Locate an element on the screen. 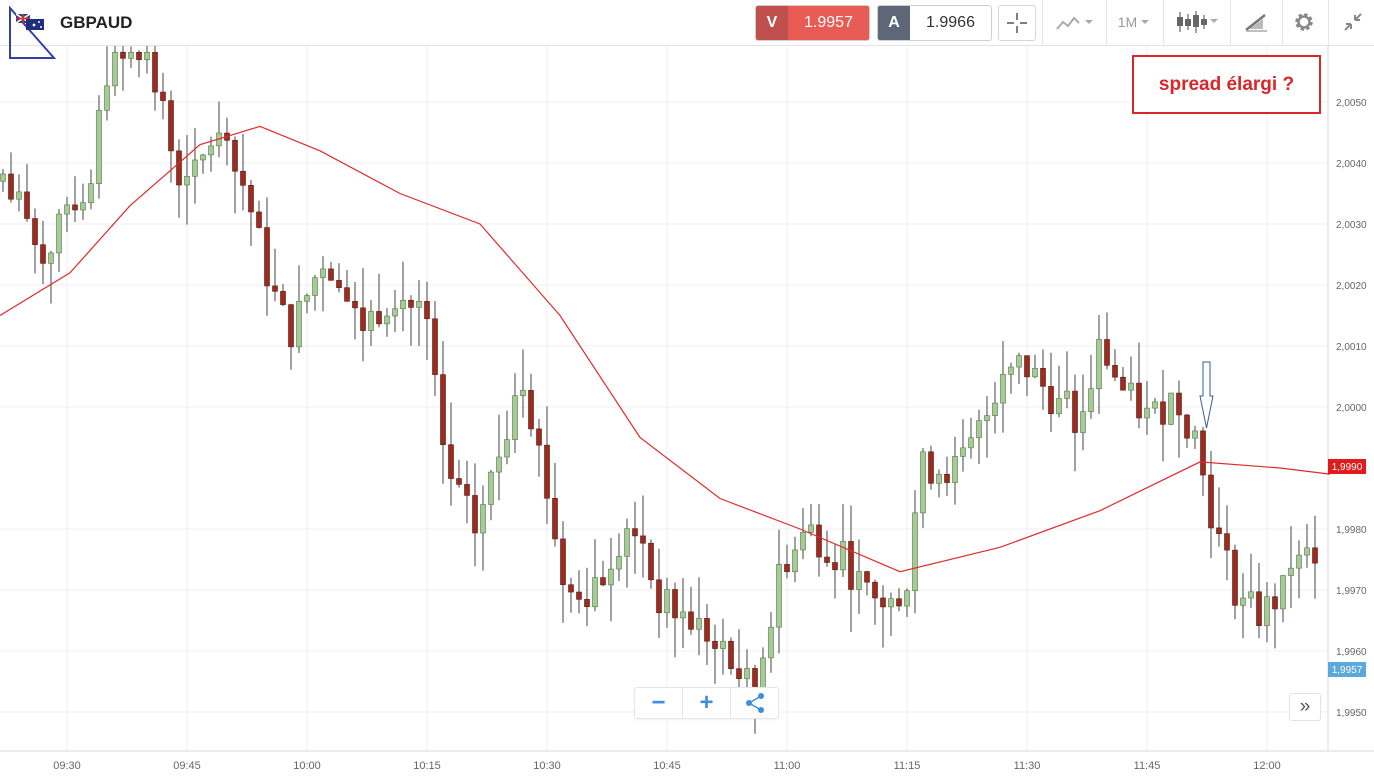  bid-price-tag: 1,9990 is located at coordinates (1347, 466).